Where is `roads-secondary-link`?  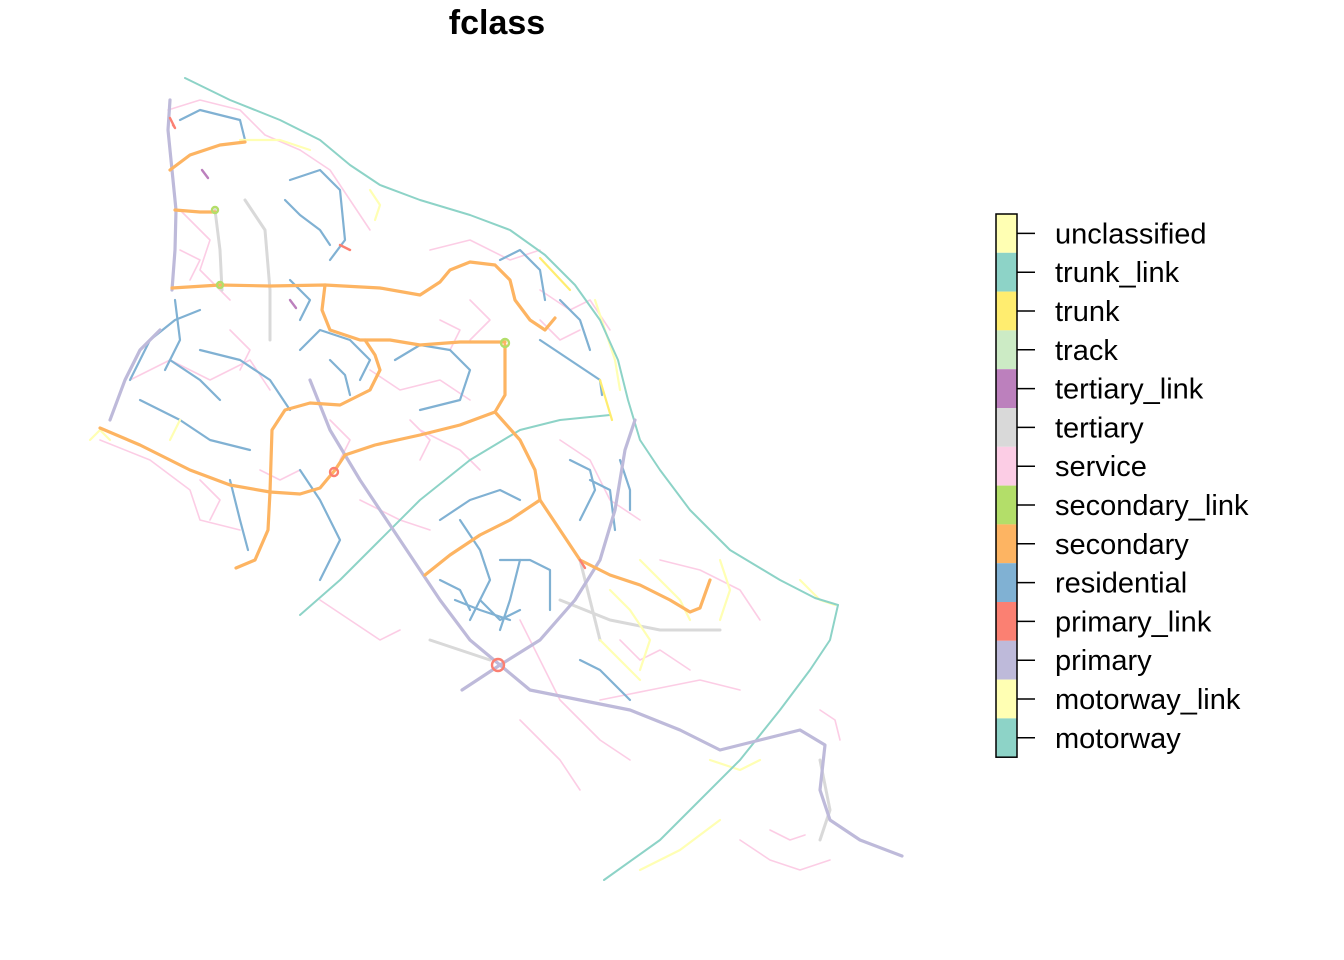 roads-secondary-link is located at coordinates (360, 277).